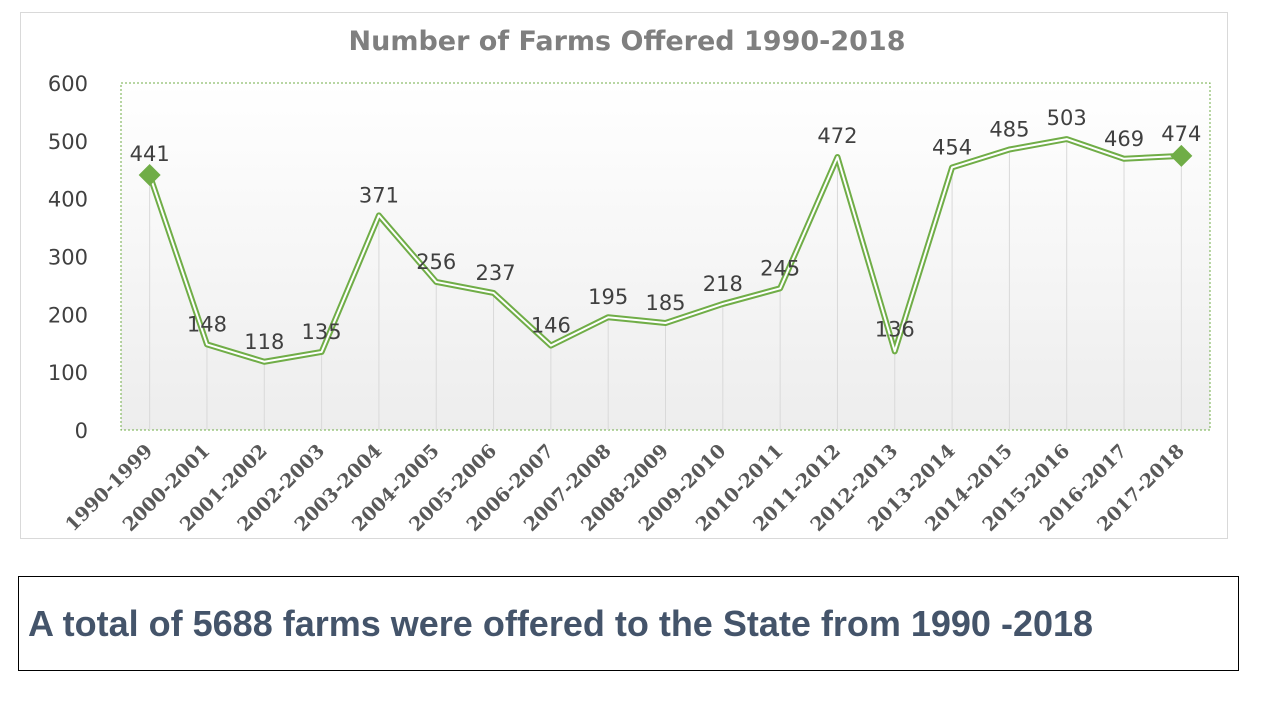 The height and width of the screenshot is (713, 1267). I want to click on y-tick-label-0: 0, so click(81, 431).